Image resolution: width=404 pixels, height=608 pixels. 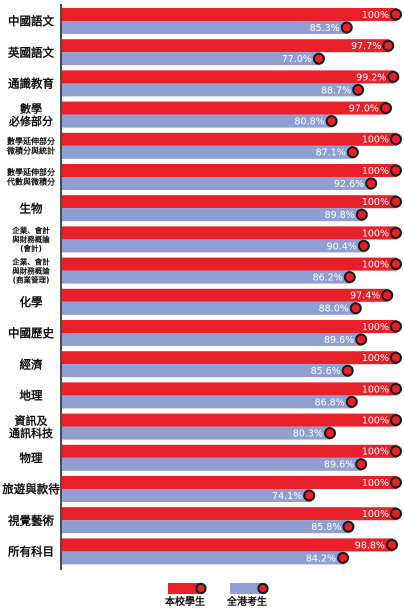 What do you see at coordinates (31, 21) in the screenshot?
I see `category-label-line: 中國語文` at bounding box center [31, 21].